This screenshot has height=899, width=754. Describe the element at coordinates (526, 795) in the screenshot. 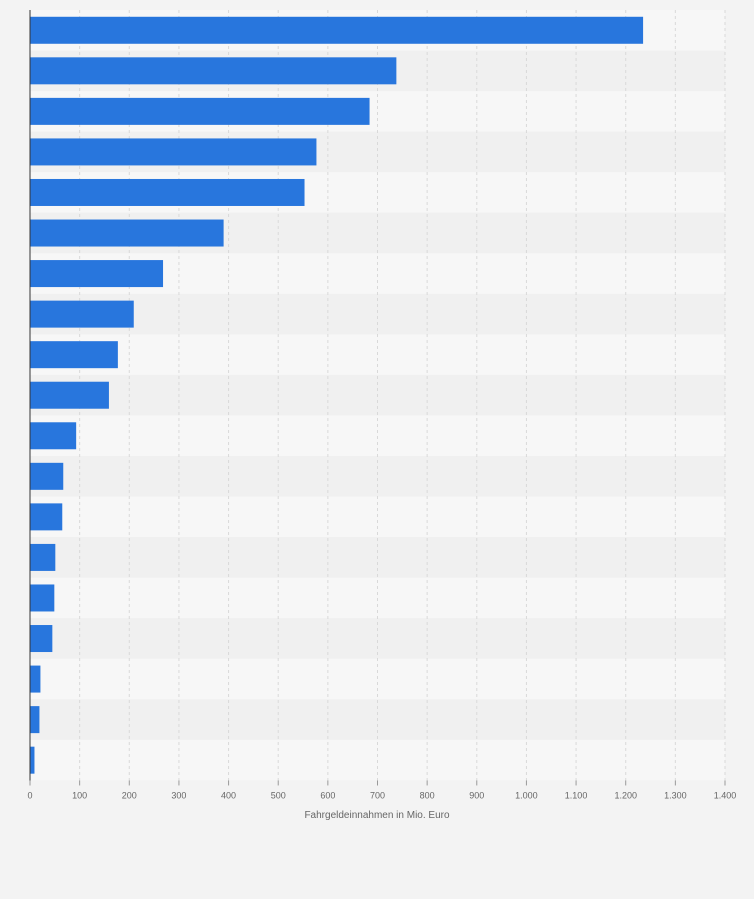

I see `x-tick-label: 1.000` at that location.